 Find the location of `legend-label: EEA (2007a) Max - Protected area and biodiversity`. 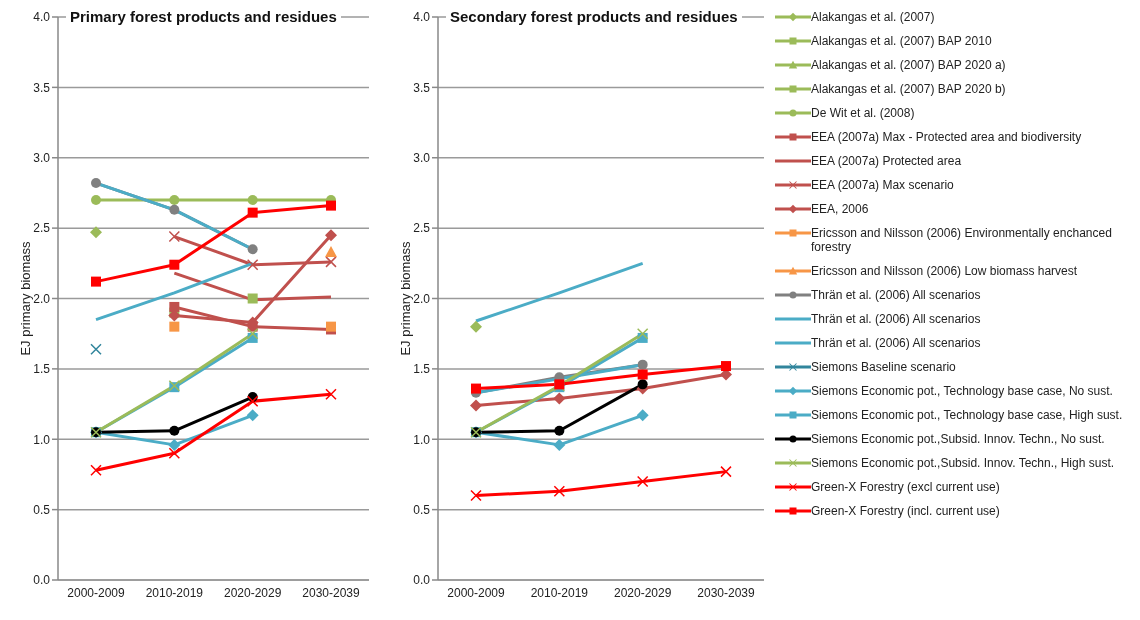

legend-label: EEA (2007a) Max - Protected area and biodiversity is located at coordinates (946, 137).